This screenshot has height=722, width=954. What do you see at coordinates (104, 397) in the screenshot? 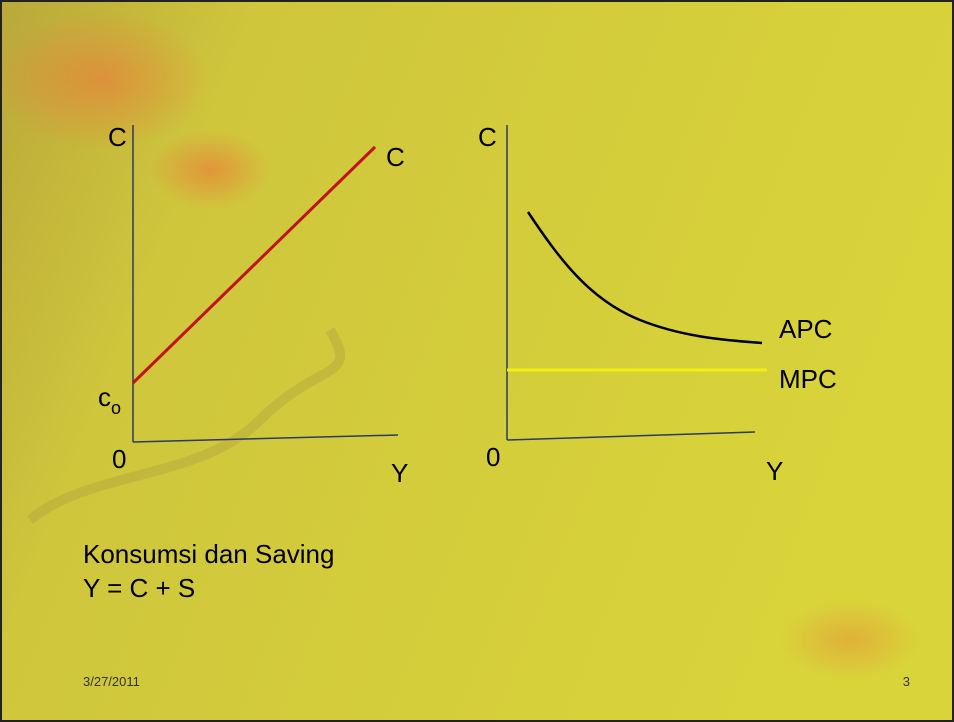
I see `intercept-text: c` at bounding box center [104, 397].